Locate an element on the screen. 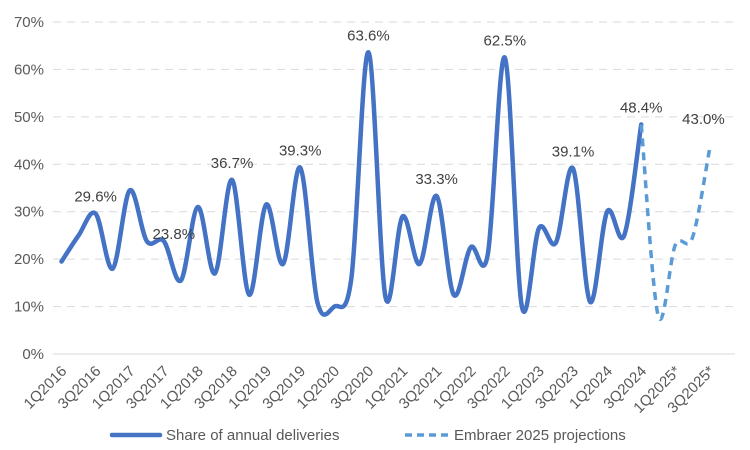 Image resolution: width=750 pixels, height=450 pixels. y-tick-label: 20% is located at coordinates (29, 259).